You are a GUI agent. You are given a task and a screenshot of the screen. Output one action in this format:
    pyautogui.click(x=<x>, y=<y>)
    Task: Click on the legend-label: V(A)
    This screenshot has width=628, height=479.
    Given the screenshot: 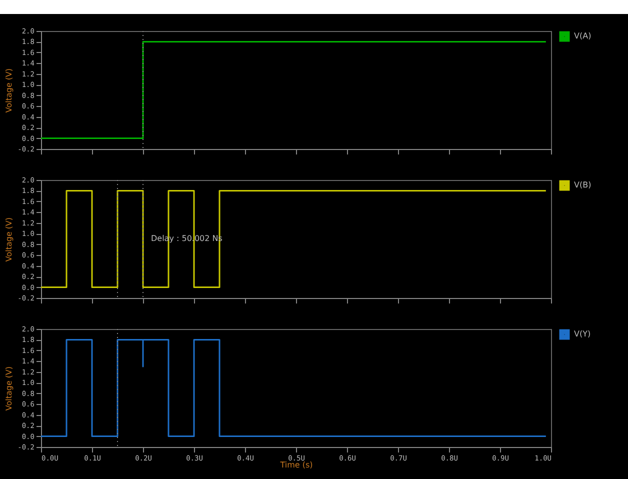 What is the action you would take?
    pyautogui.click(x=583, y=36)
    